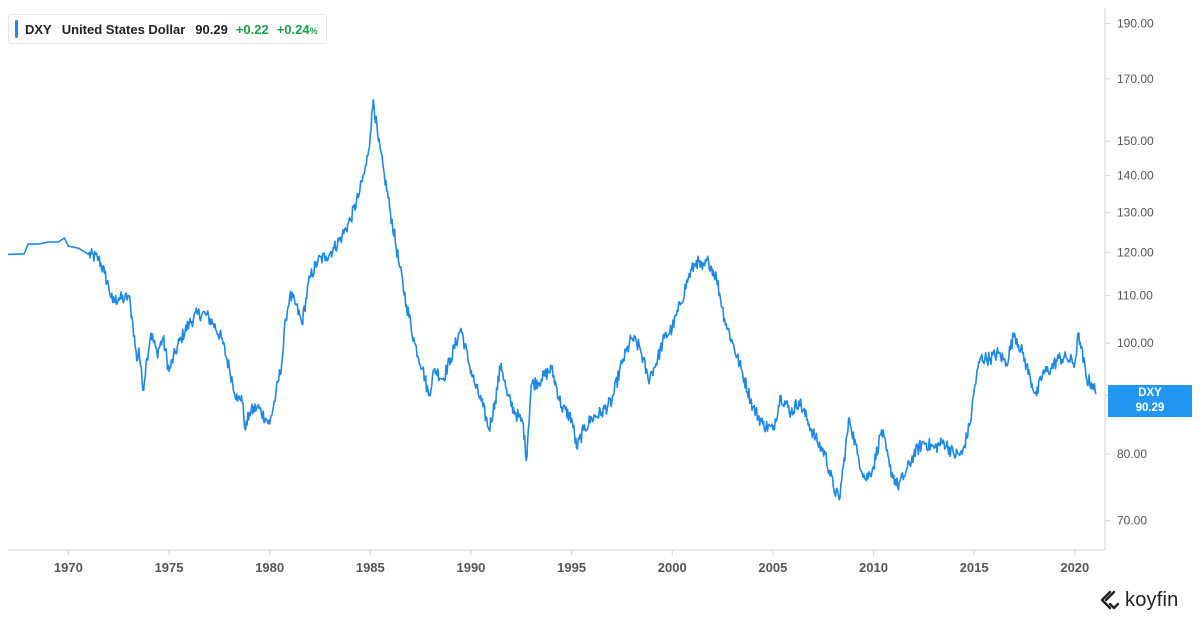 This screenshot has height=620, width=1200. What do you see at coordinates (1110, 600) in the screenshot?
I see `koyfin-logo-icon` at bounding box center [1110, 600].